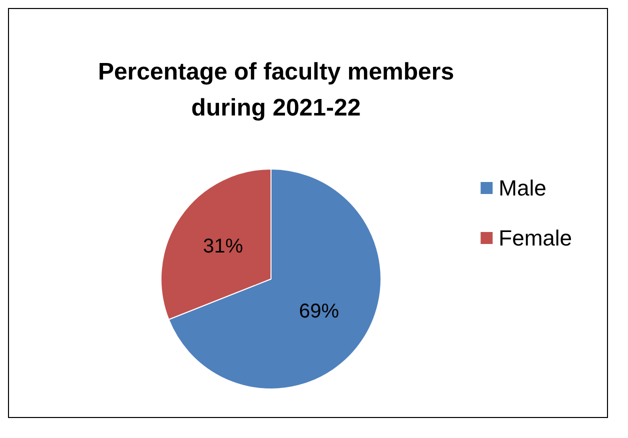  What do you see at coordinates (535, 238) in the screenshot?
I see `legend-label: Female` at bounding box center [535, 238].